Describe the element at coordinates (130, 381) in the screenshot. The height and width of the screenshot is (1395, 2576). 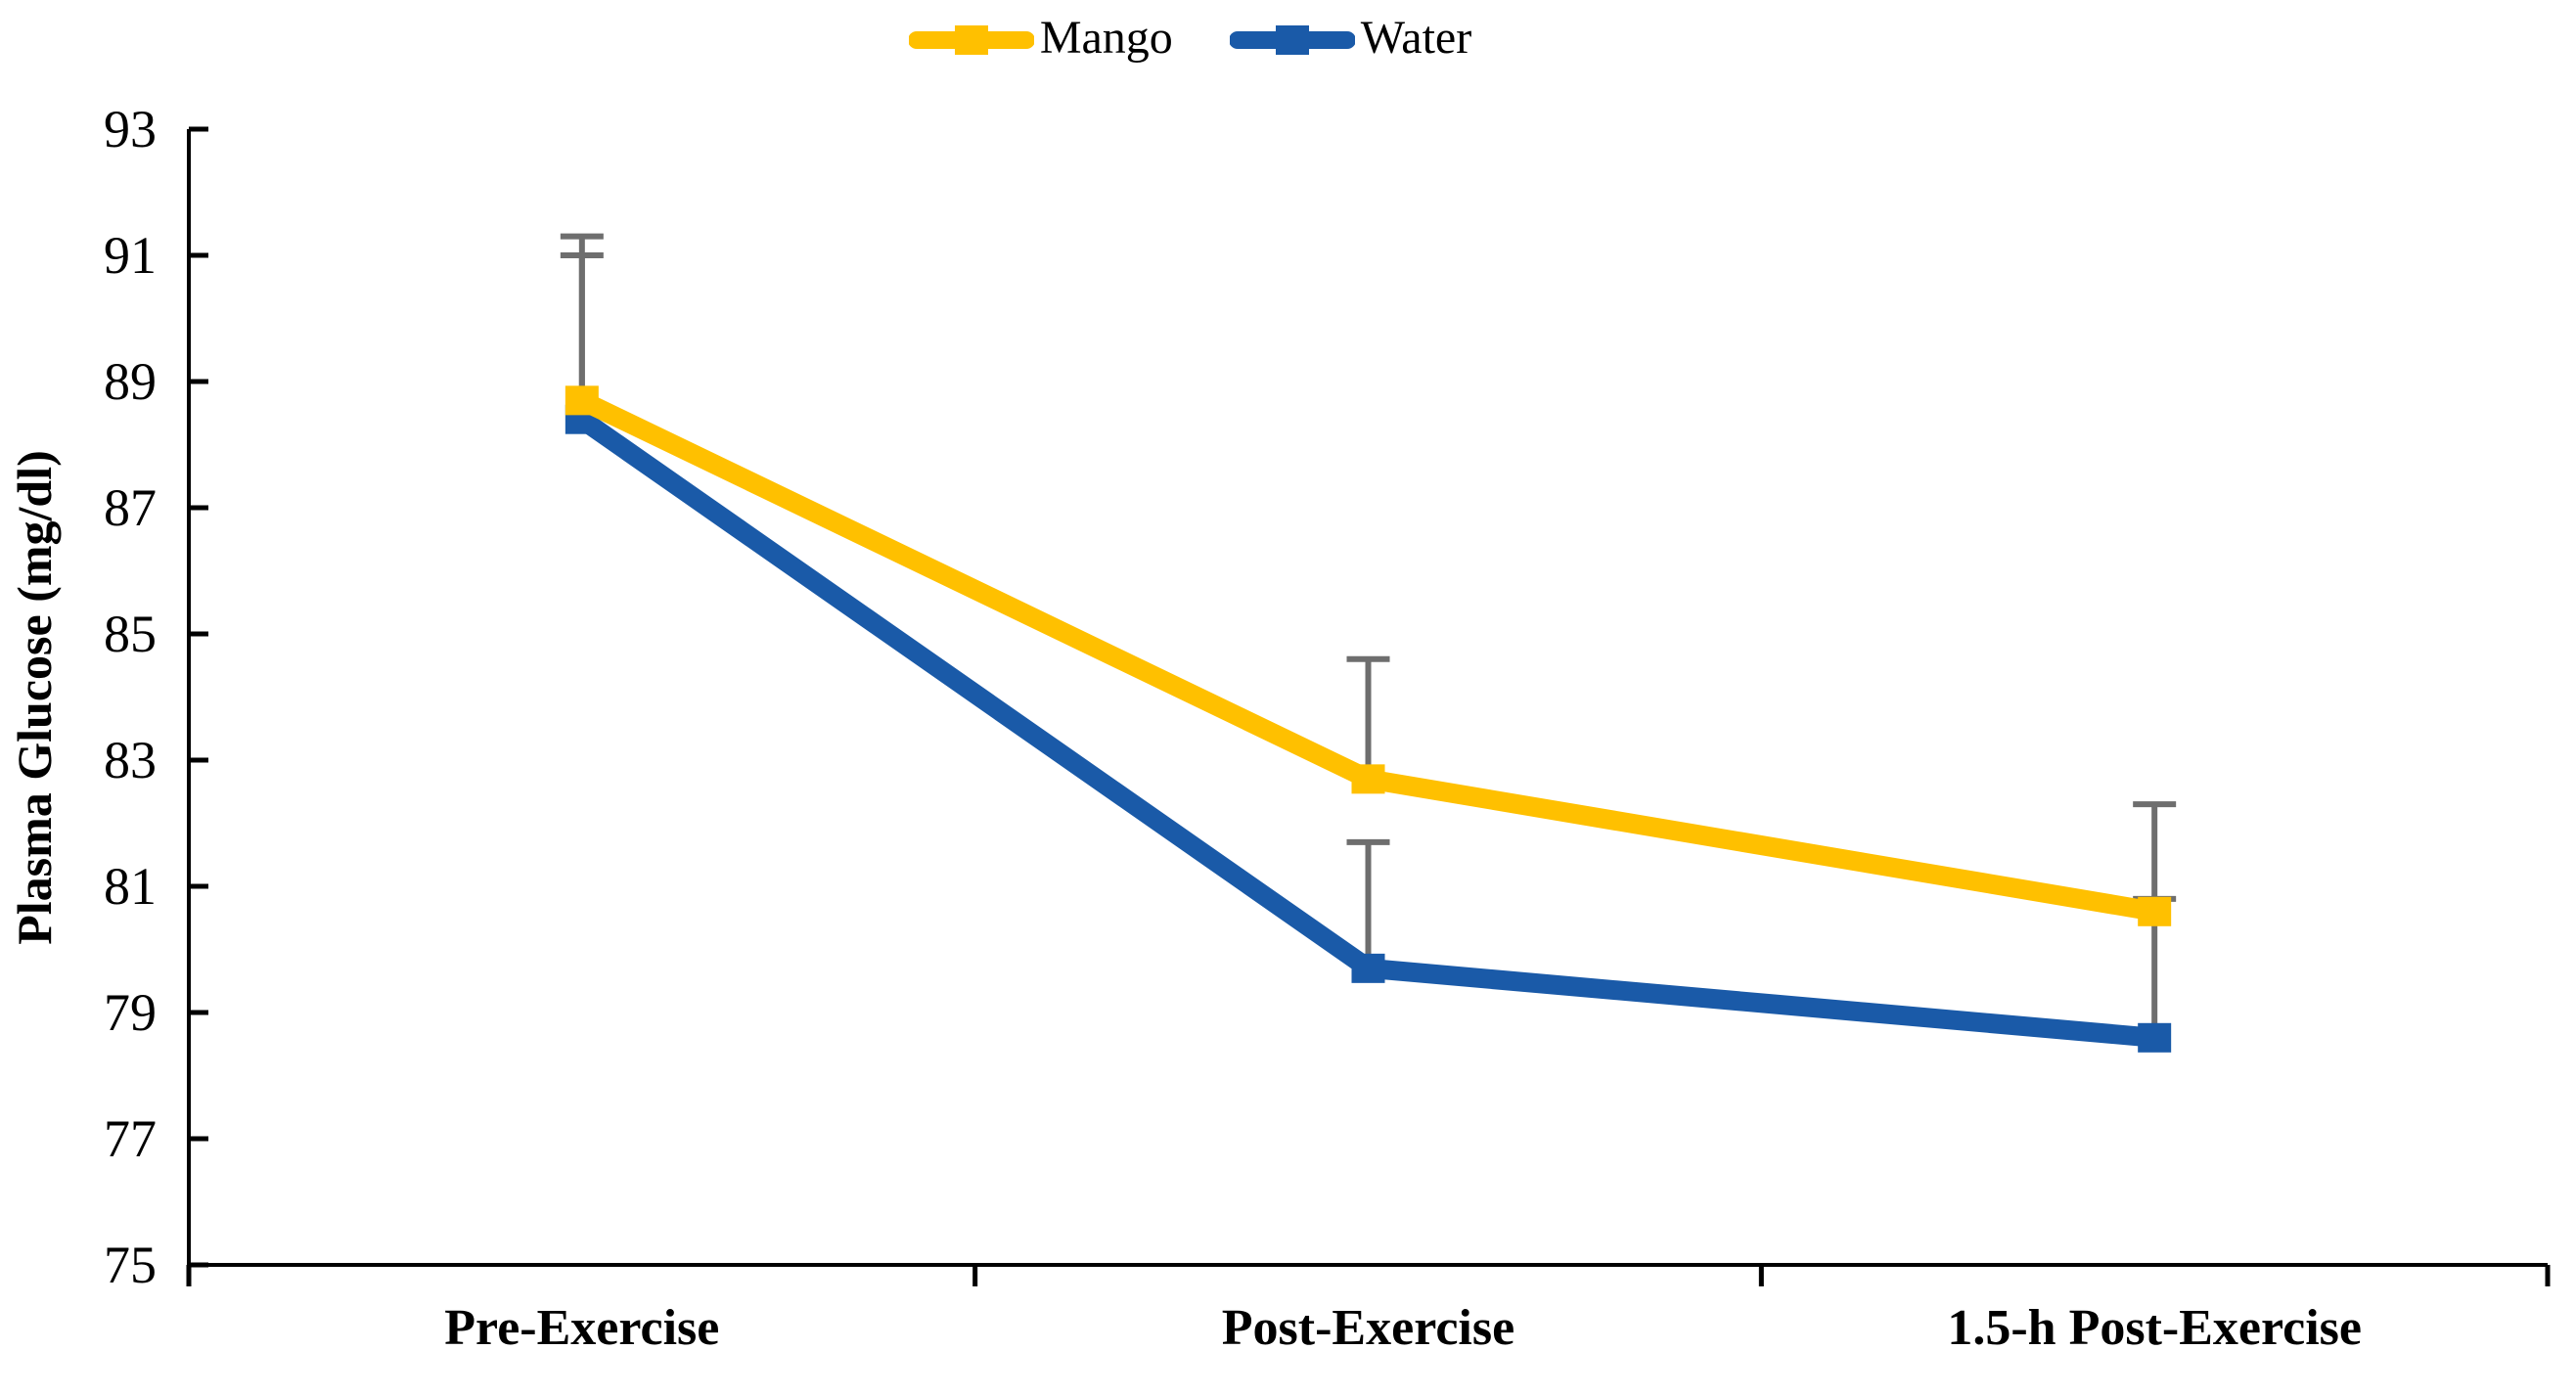
I see `y-tick-label-89: 89` at that location.